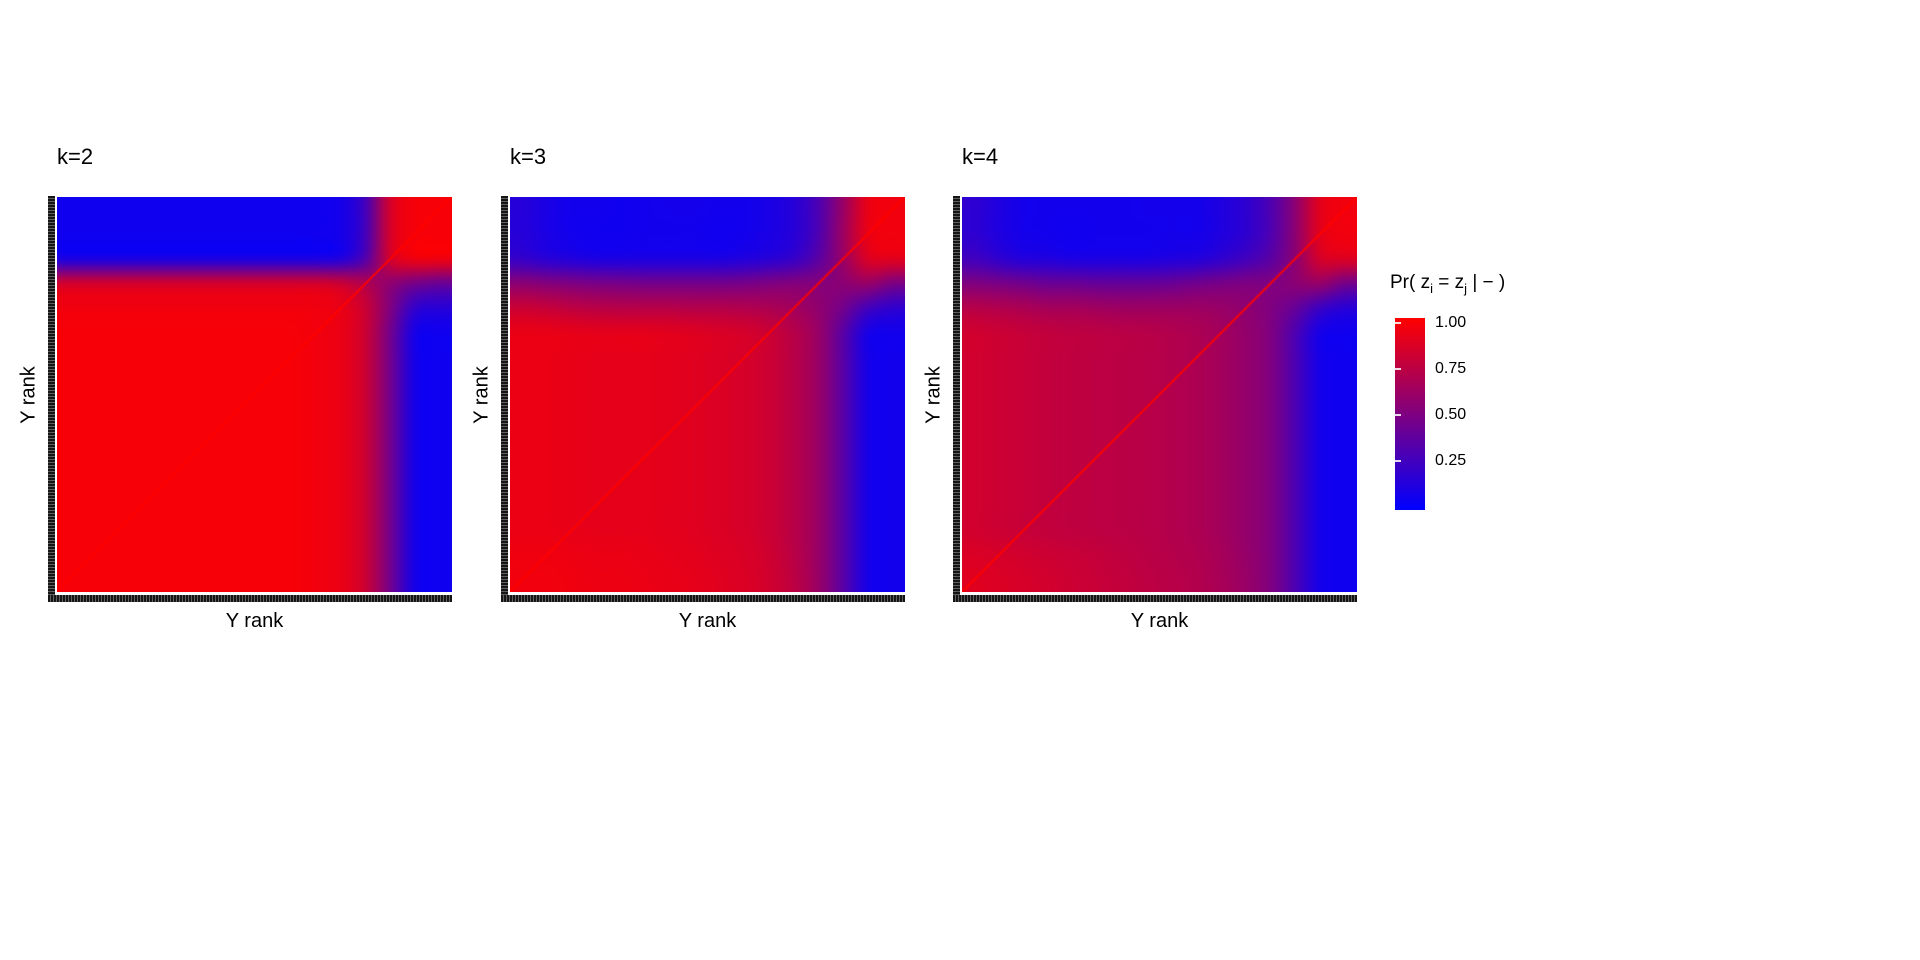  Describe the element at coordinates (528, 156) in the screenshot. I see `panel-title: k=3` at that location.